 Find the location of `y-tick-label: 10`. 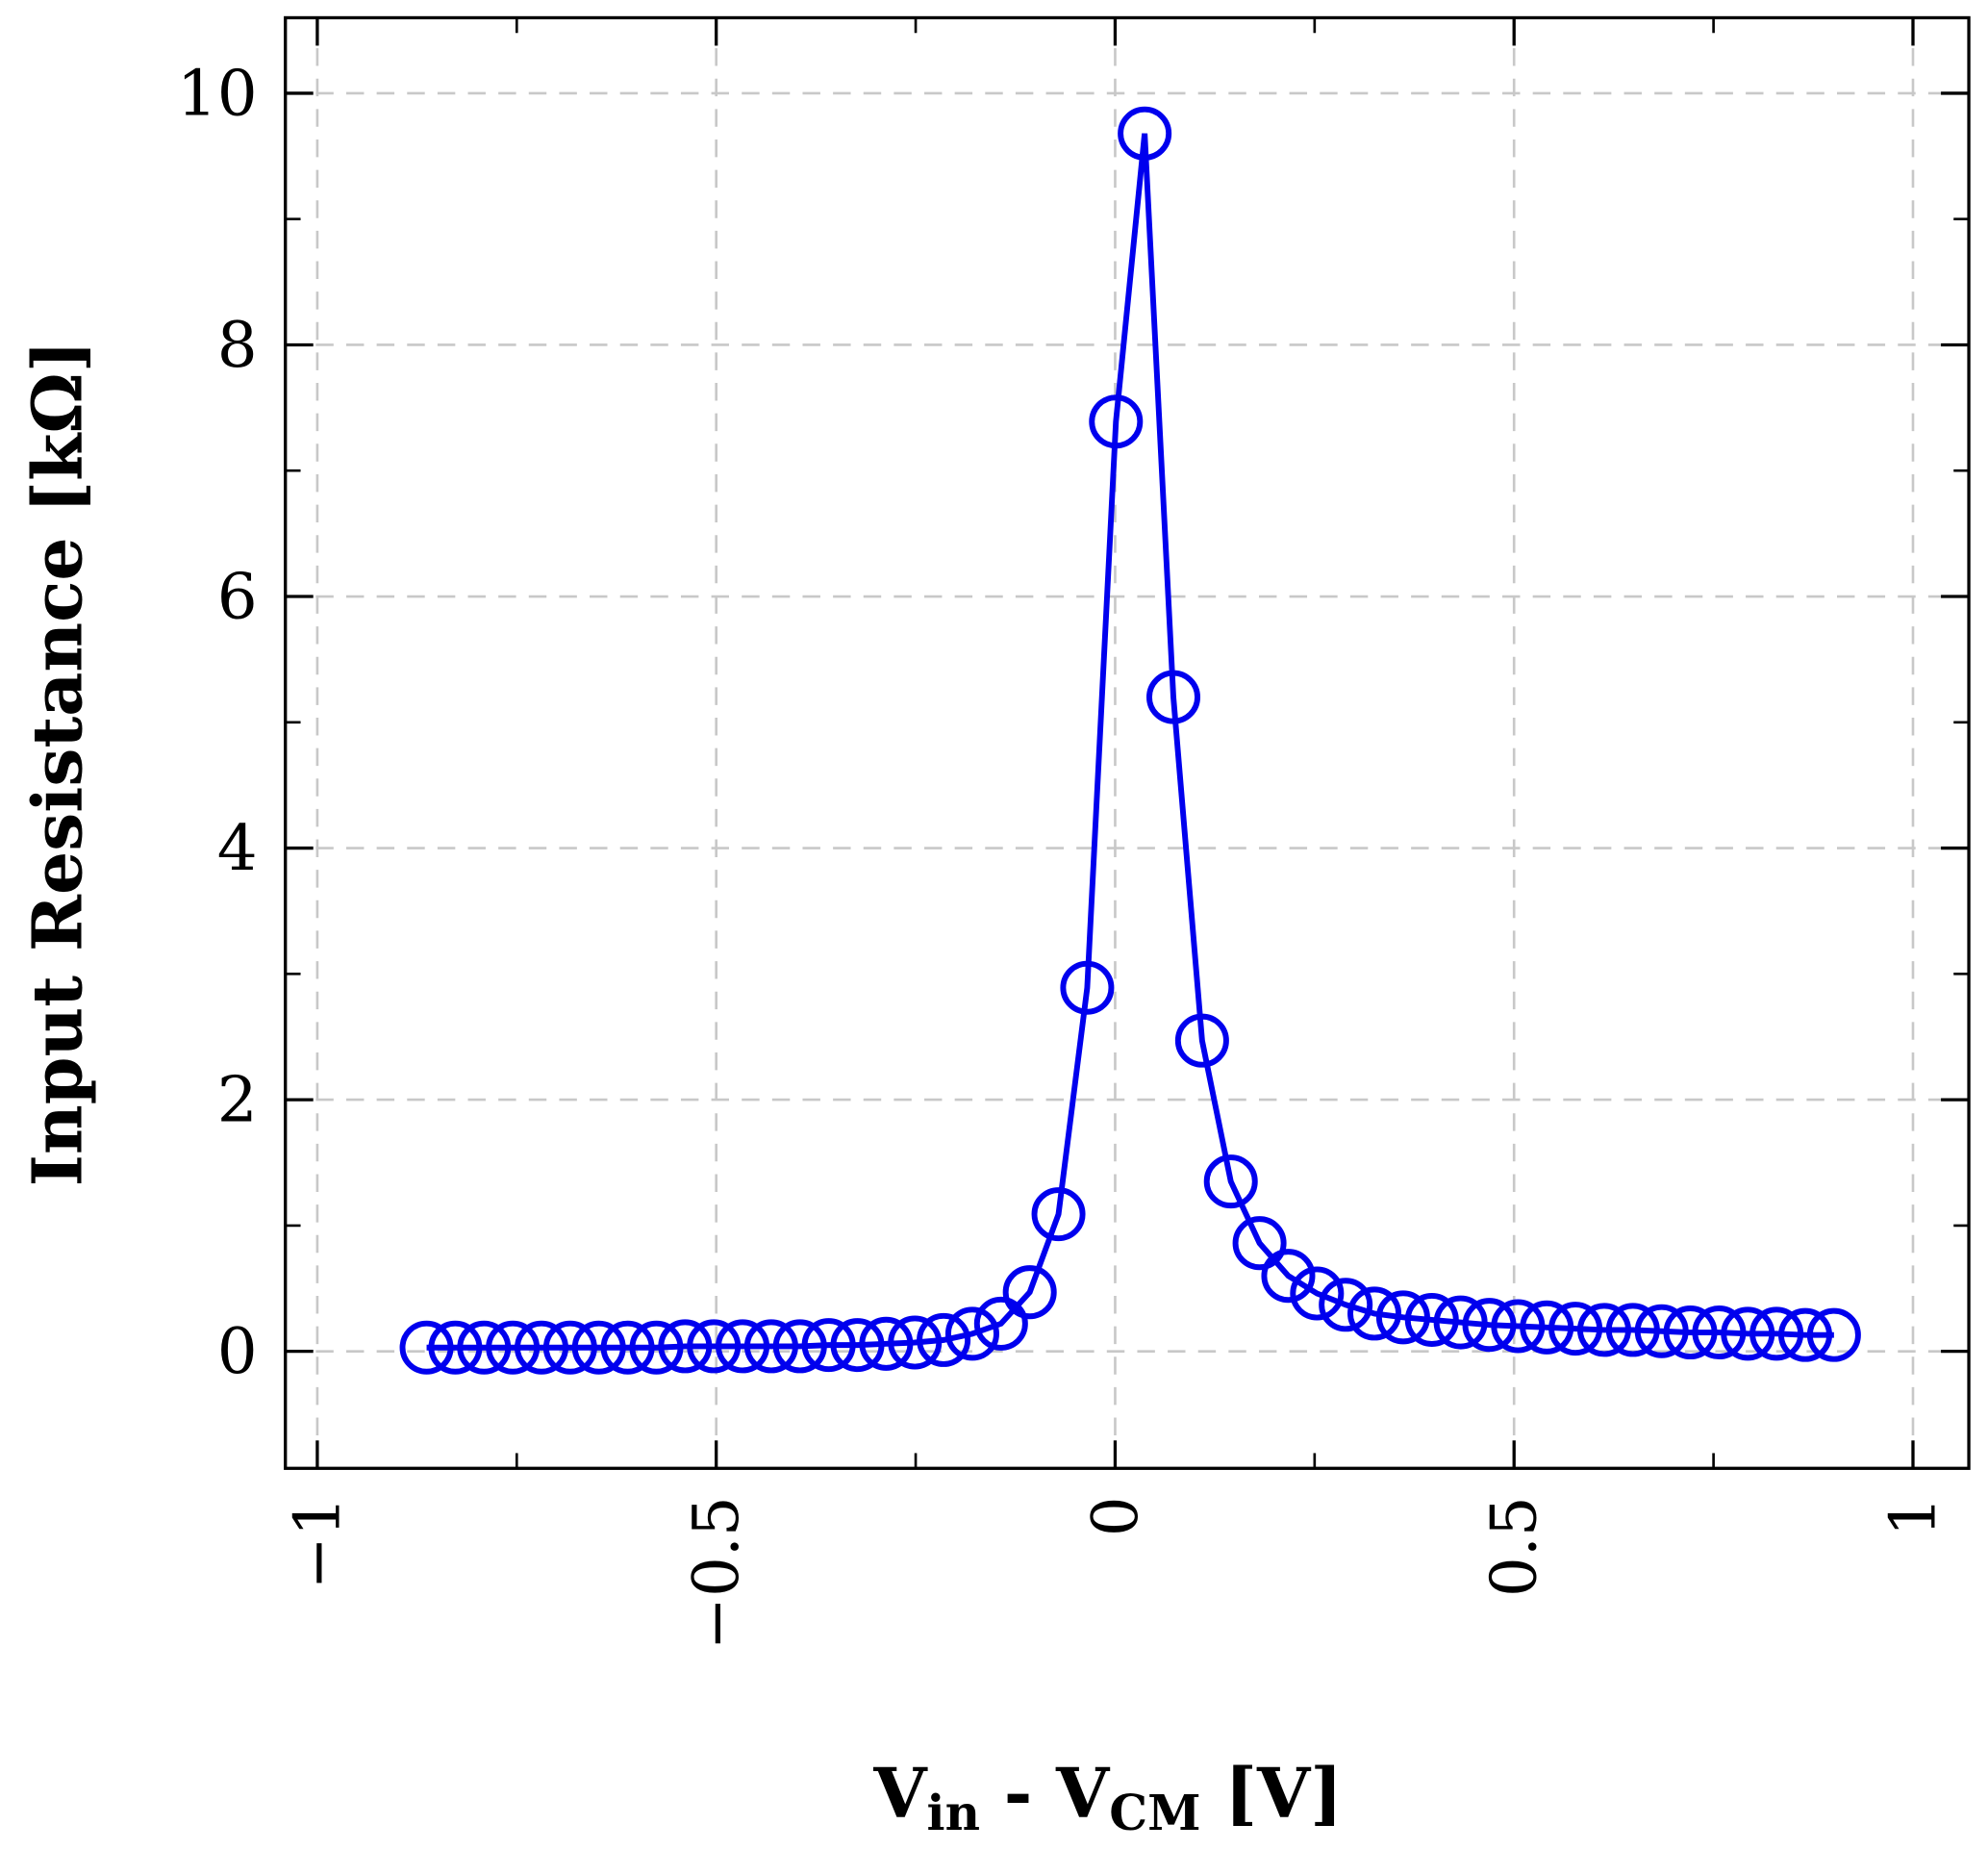

y-tick-label: 10 is located at coordinates (217, 93).